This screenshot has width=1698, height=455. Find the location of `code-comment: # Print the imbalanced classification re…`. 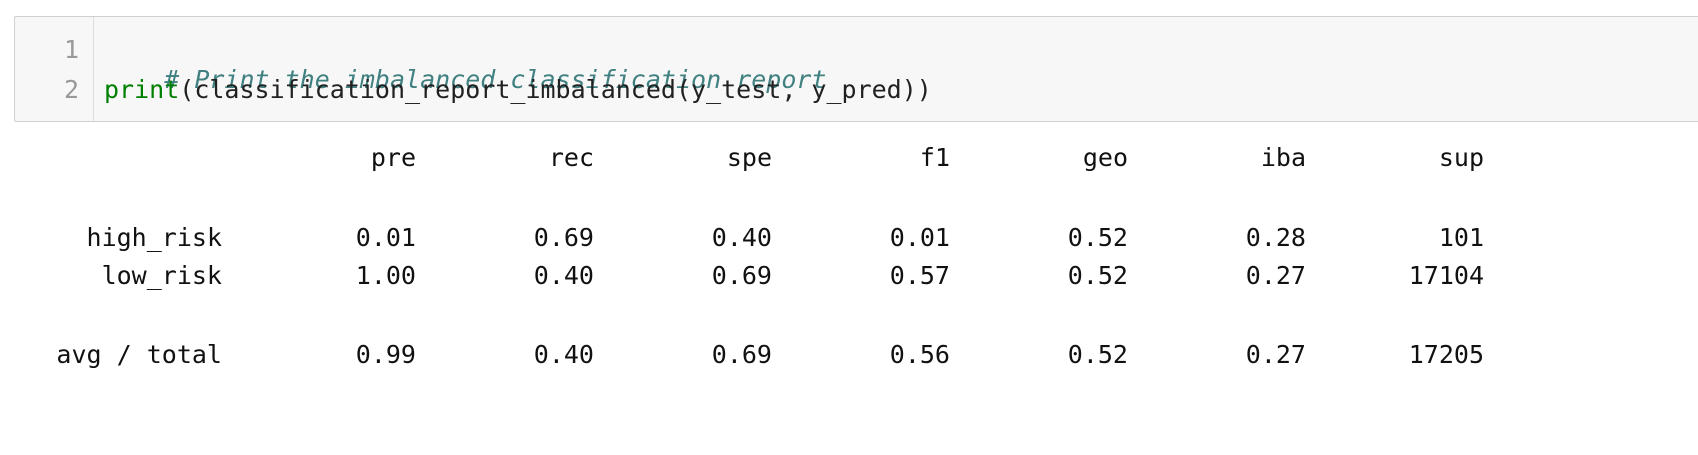

code-comment: # Print the imbalanced classification re… is located at coordinates (495, 79).